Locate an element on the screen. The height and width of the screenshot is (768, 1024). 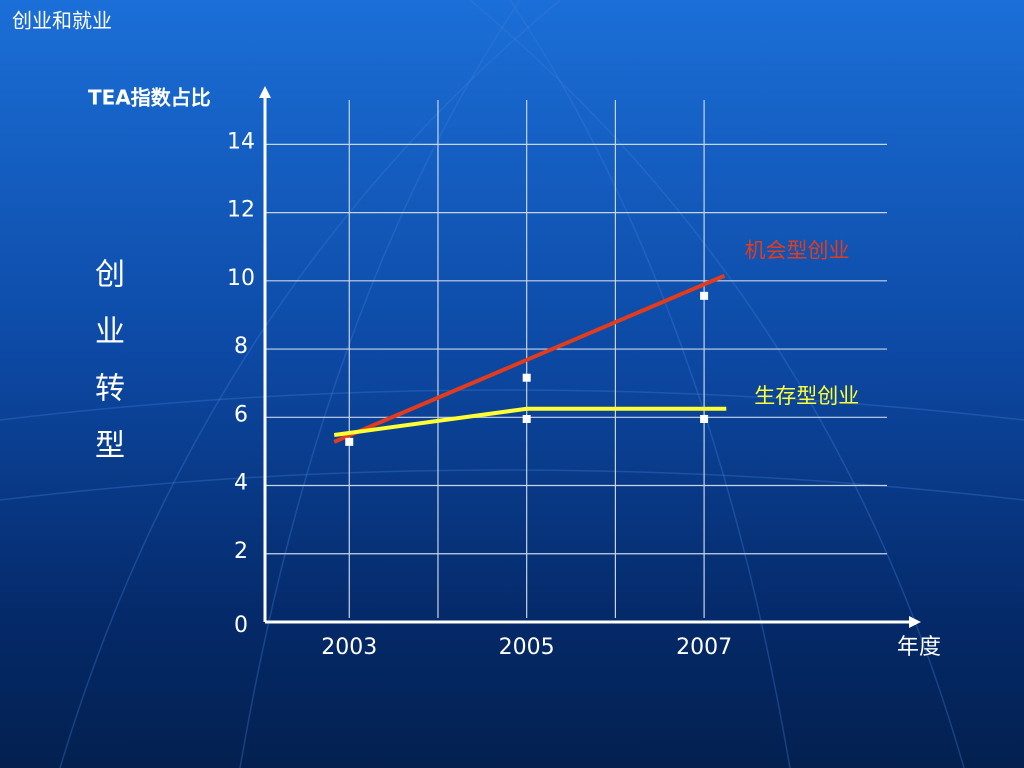
x-axis-arrow is located at coordinates (915, 622).